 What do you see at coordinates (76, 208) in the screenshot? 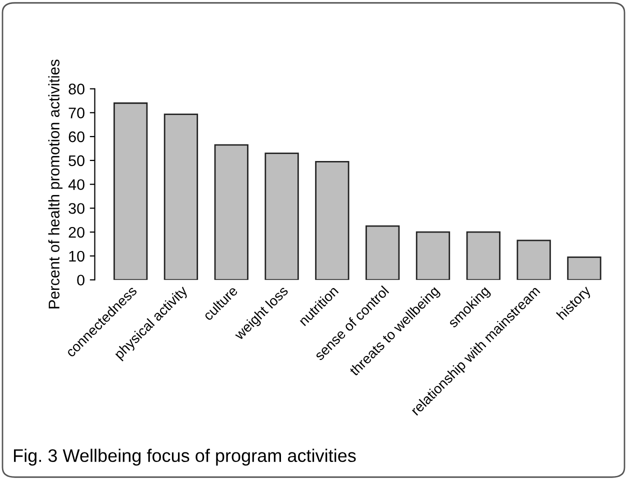
I see `y-tick-label: 30` at bounding box center [76, 208].